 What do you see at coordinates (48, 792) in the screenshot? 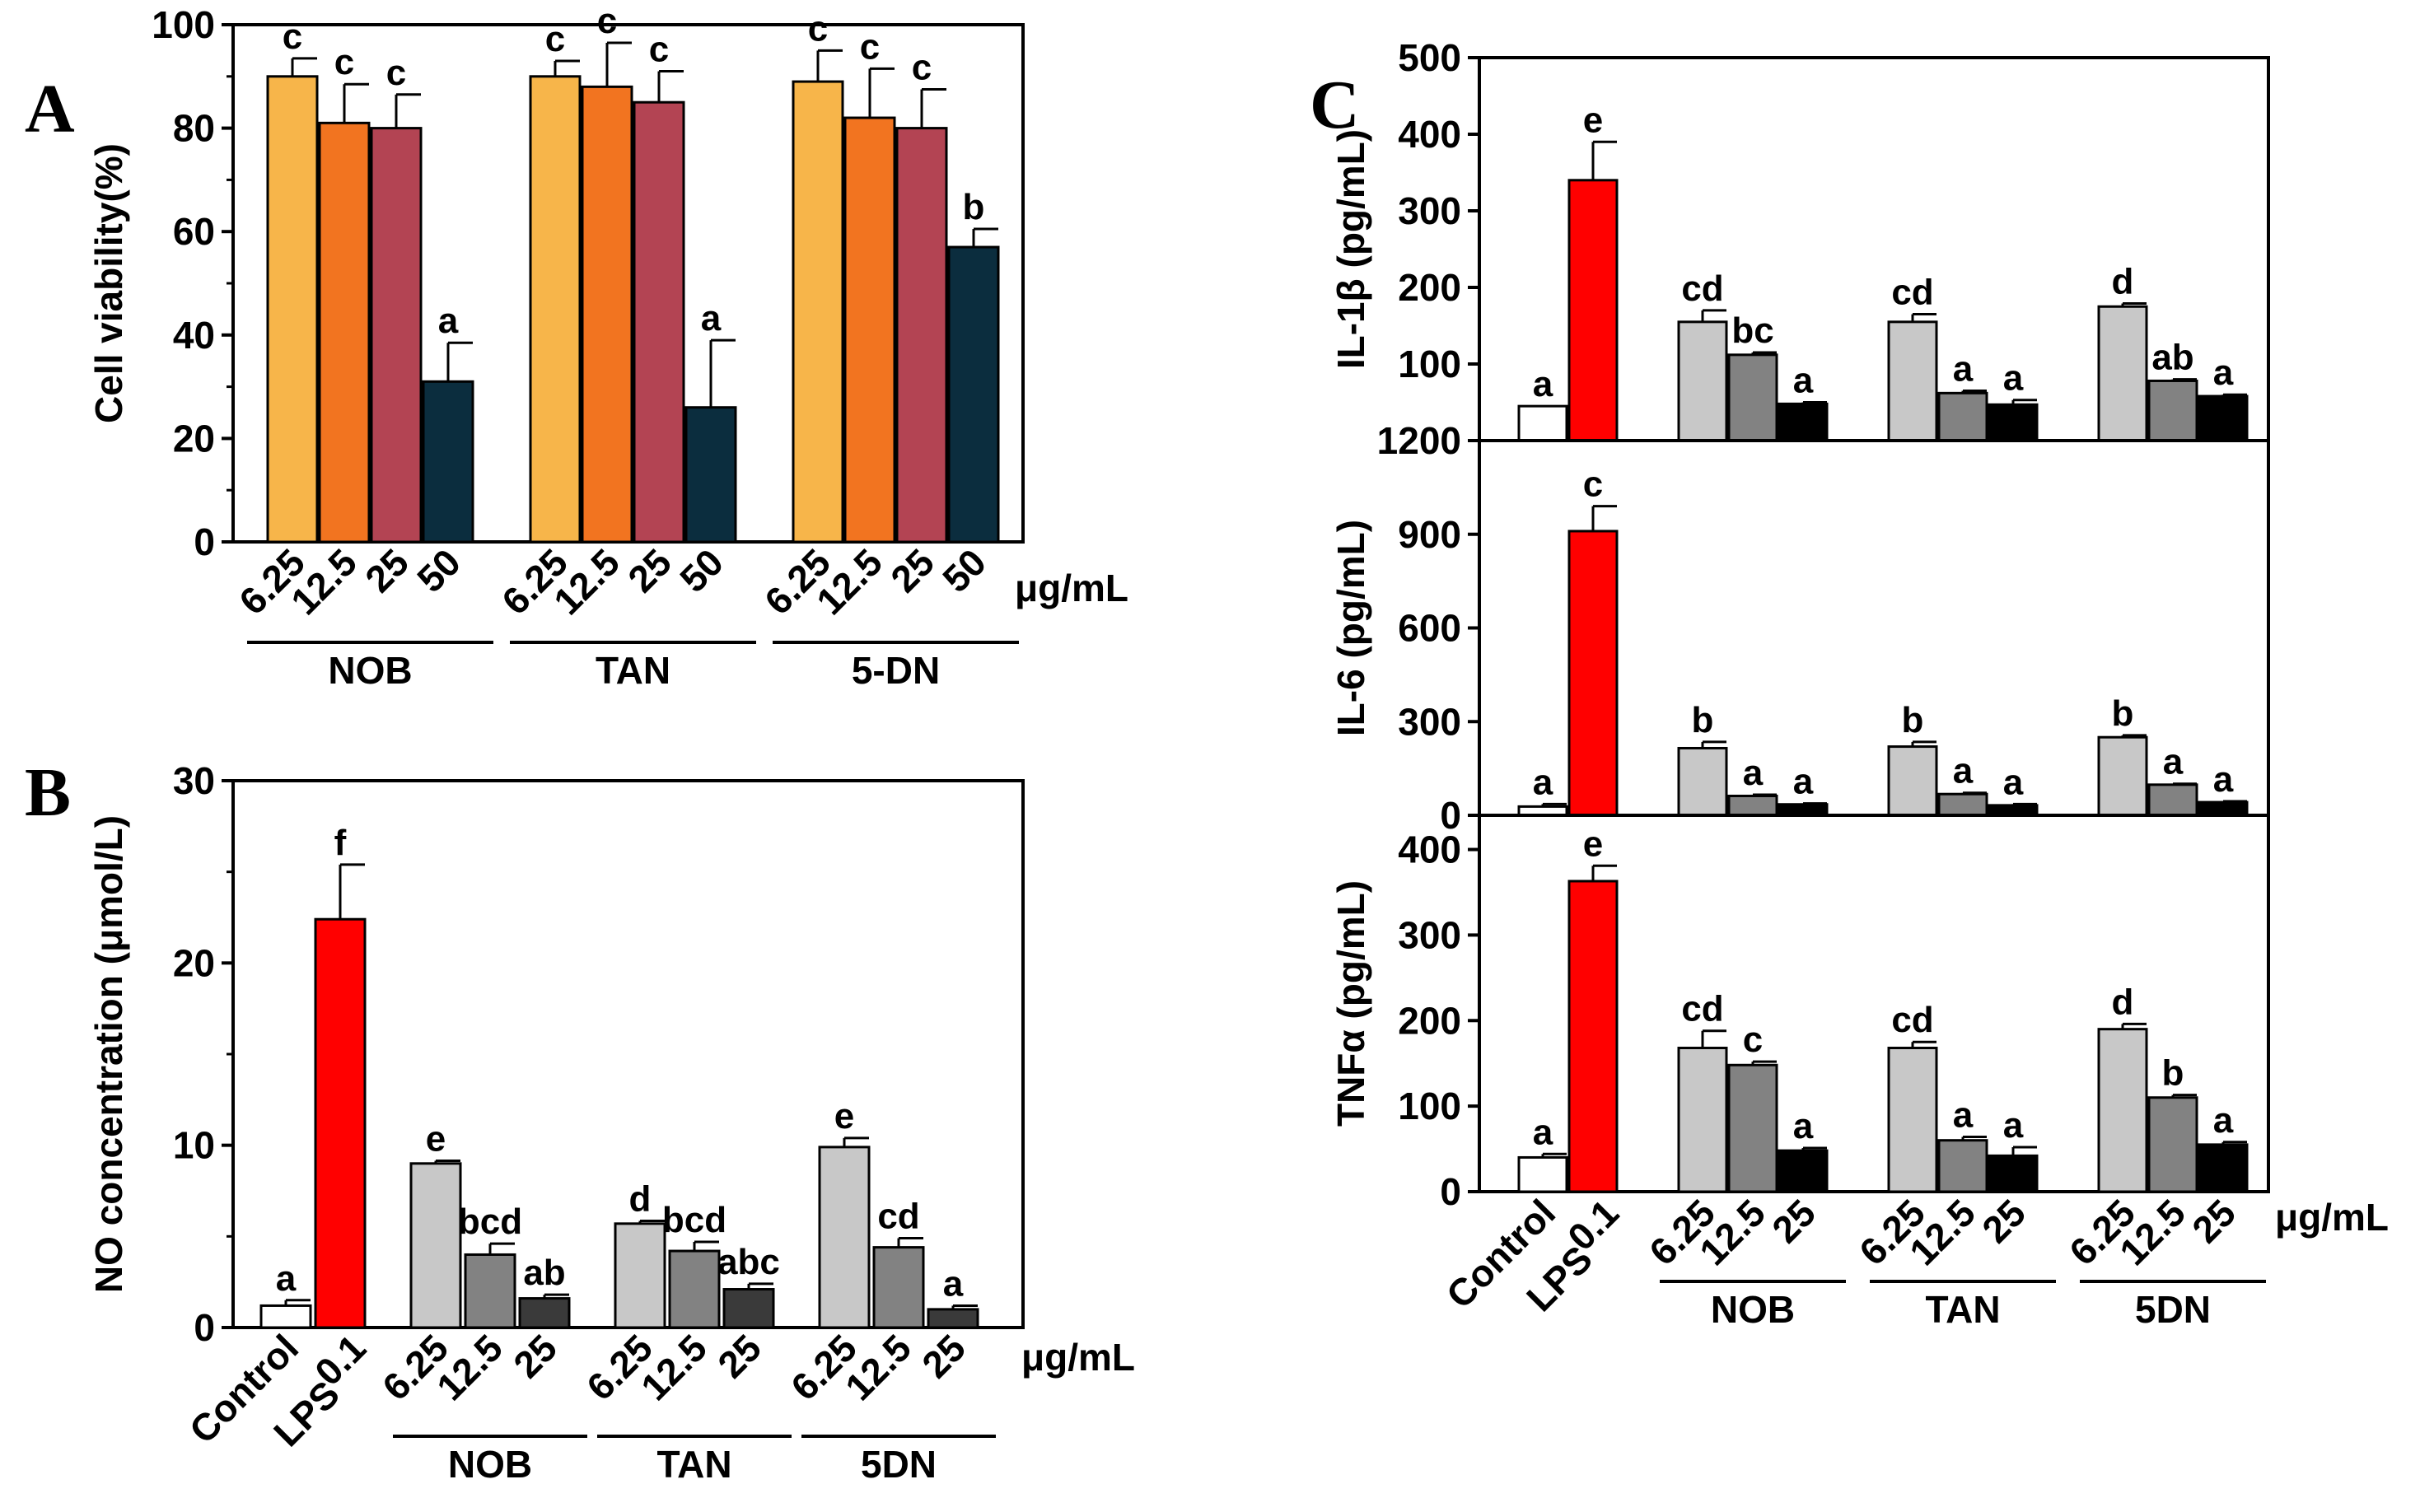
I see `panel-letter-b: B` at bounding box center [48, 792].